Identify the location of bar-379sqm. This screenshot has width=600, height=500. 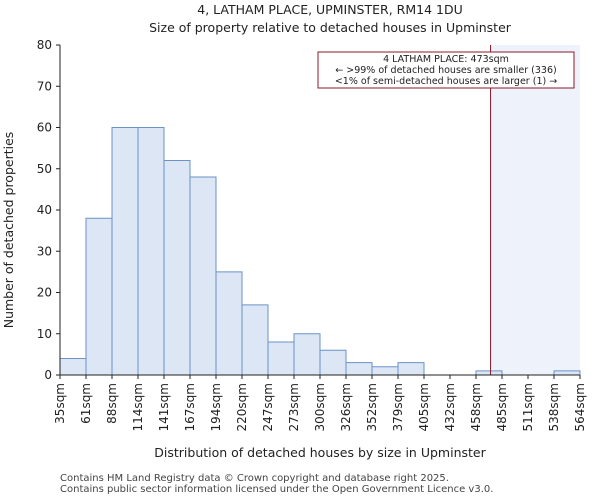
(411, 369).